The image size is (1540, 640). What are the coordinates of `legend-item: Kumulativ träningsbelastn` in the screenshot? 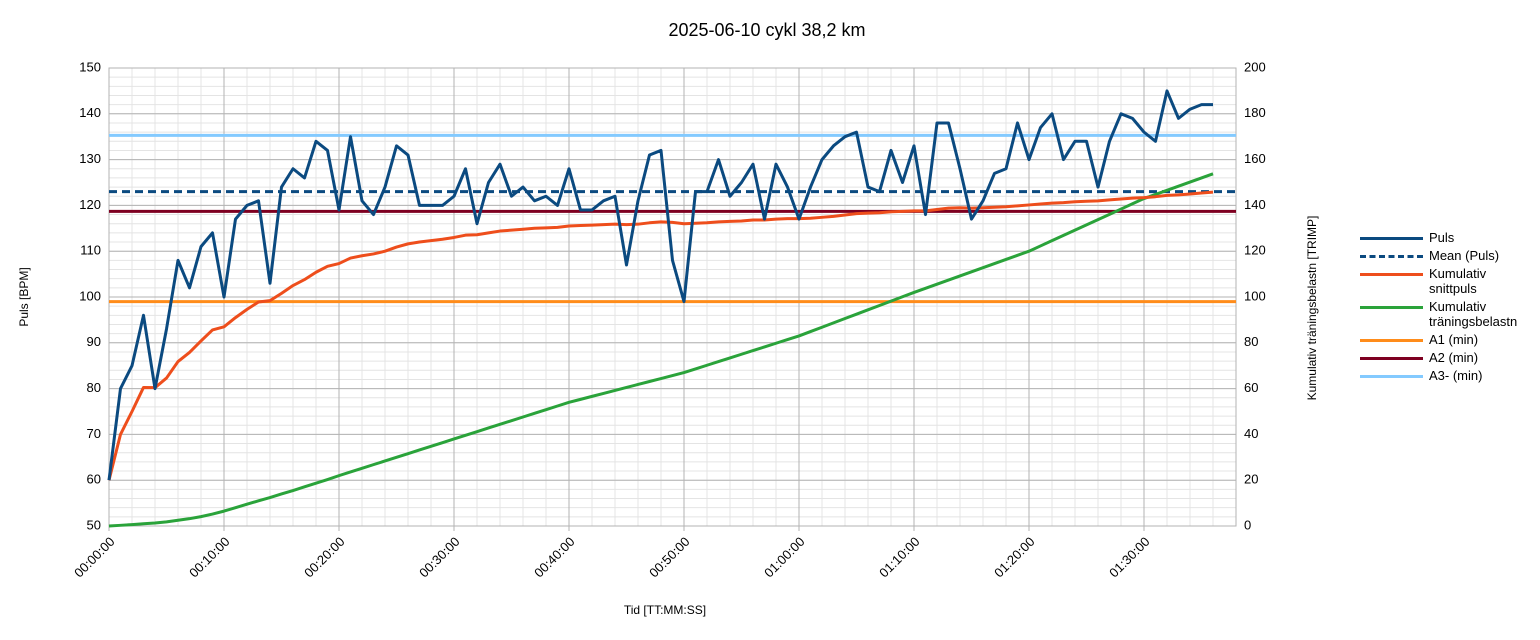 It's located at (1447, 314).